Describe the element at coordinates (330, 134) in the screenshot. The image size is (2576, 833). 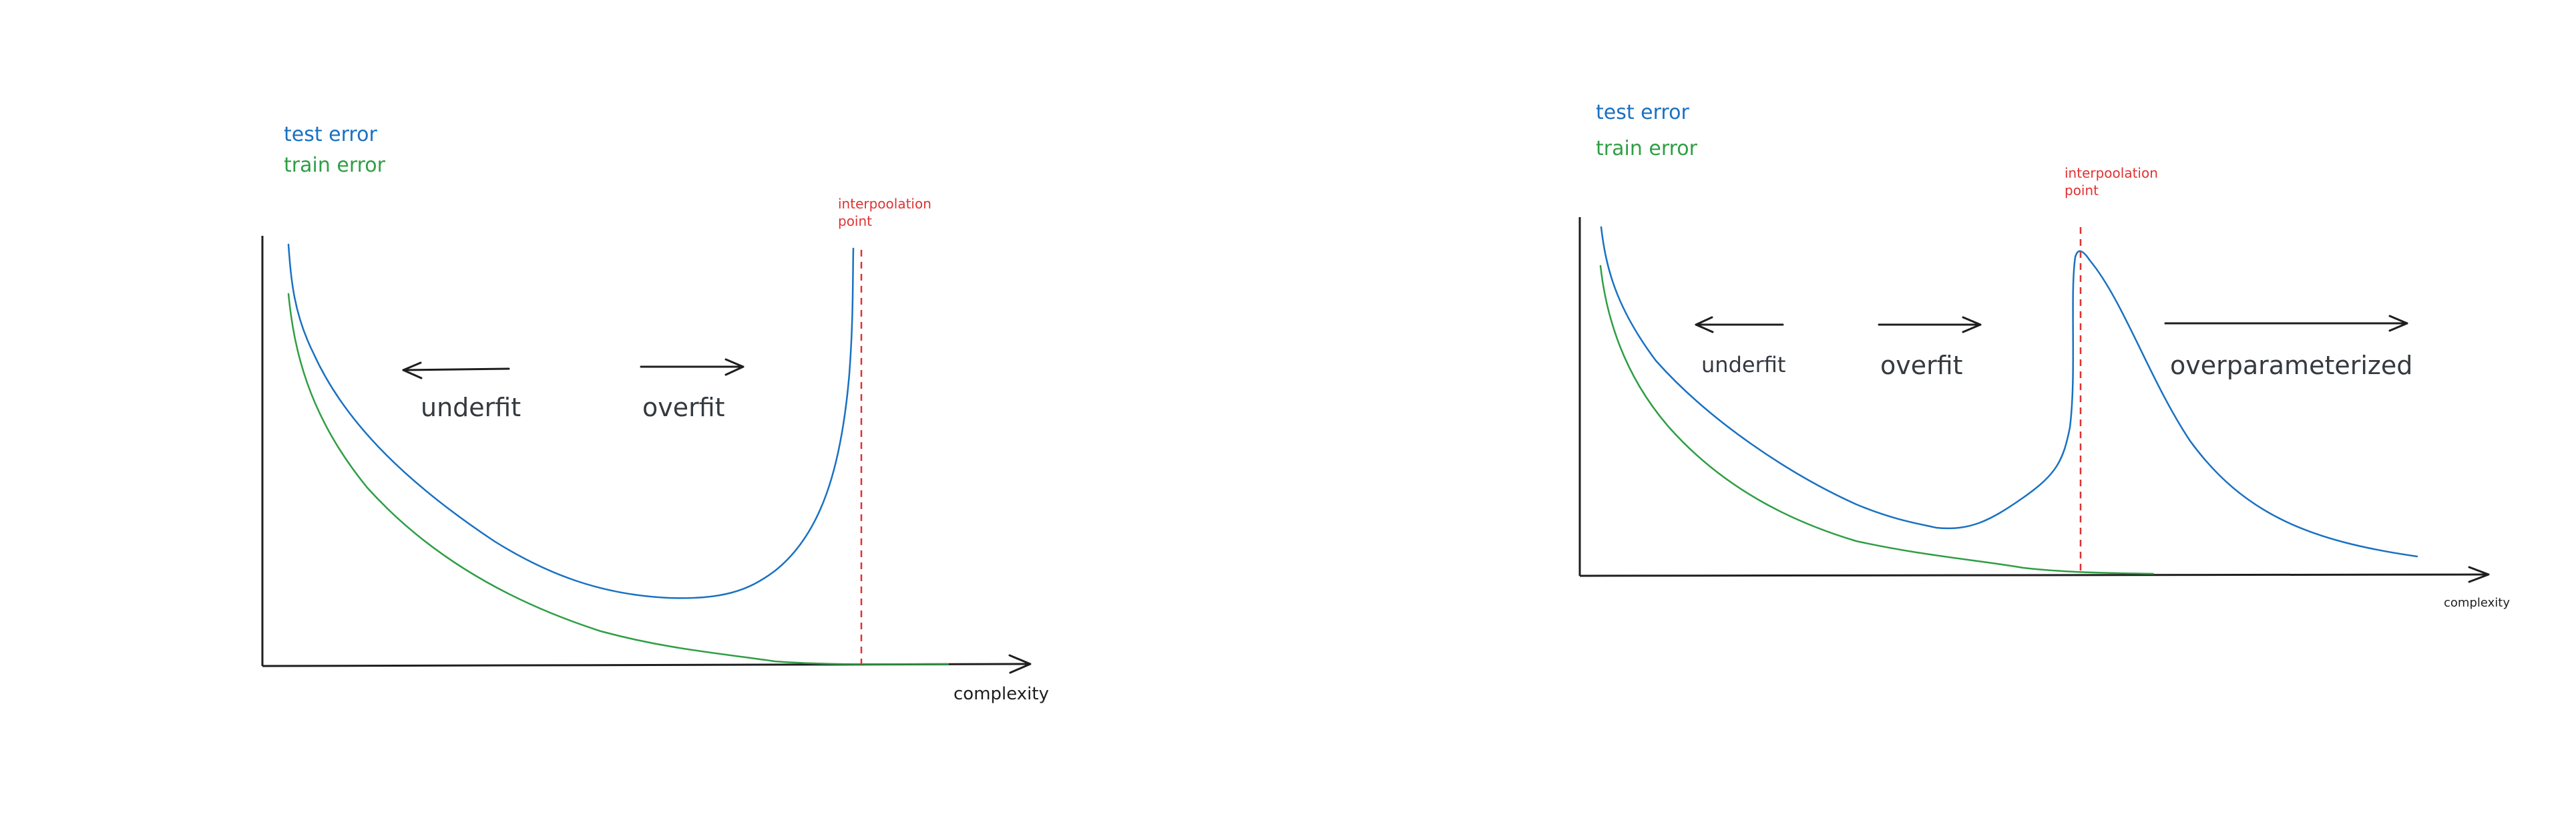
I see `left-legend-test-error: test error` at that location.